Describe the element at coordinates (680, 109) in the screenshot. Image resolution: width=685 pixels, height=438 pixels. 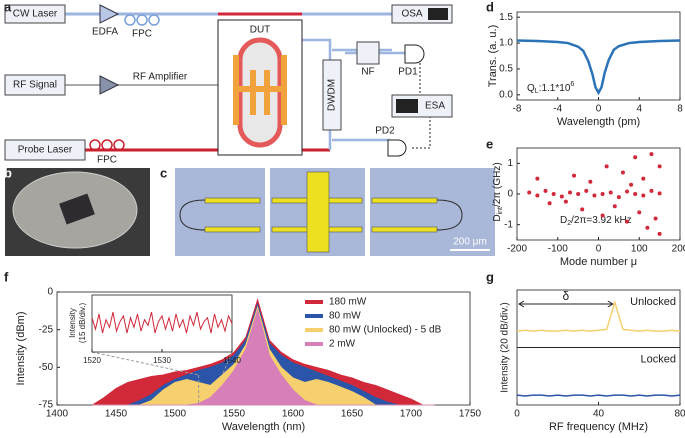
I see `x-tick-label: 8` at that location.